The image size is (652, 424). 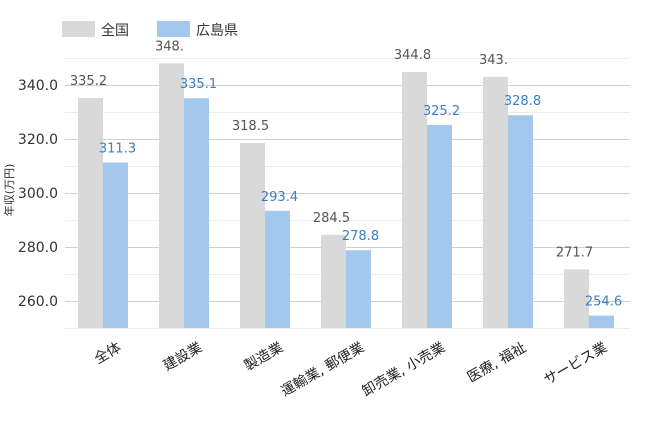 I want to click on x-category-label: 卸売業, 小売業, so click(x=404, y=370).